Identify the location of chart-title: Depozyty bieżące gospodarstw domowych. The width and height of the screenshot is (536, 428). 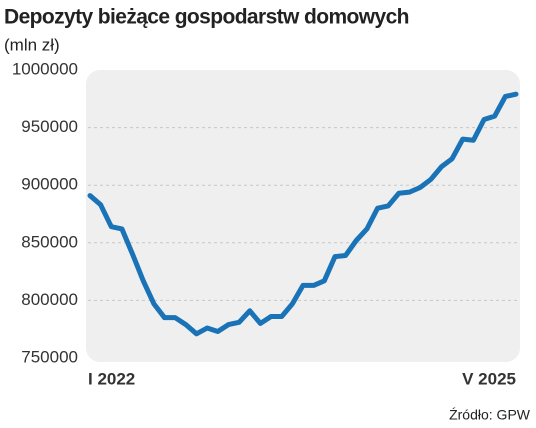
(206, 17).